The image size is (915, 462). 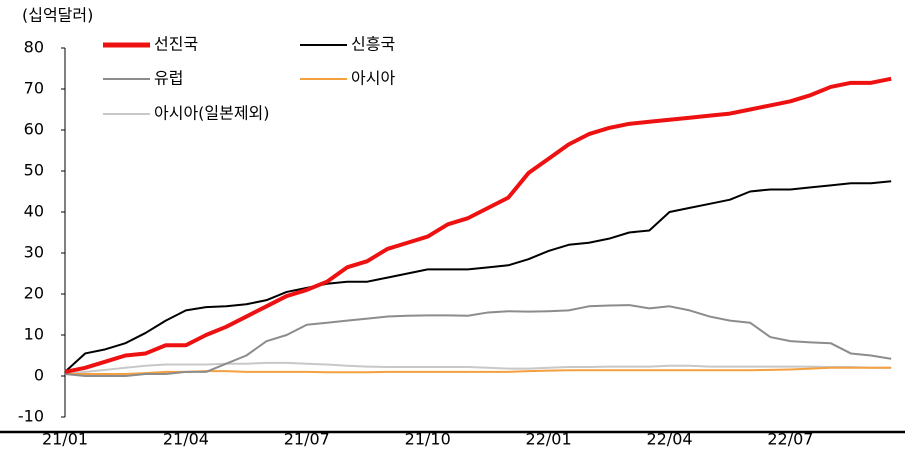 What do you see at coordinates (373, 78) in the screenshot?
I see `legend-label: 아시아` at bounding box center [373, 78].